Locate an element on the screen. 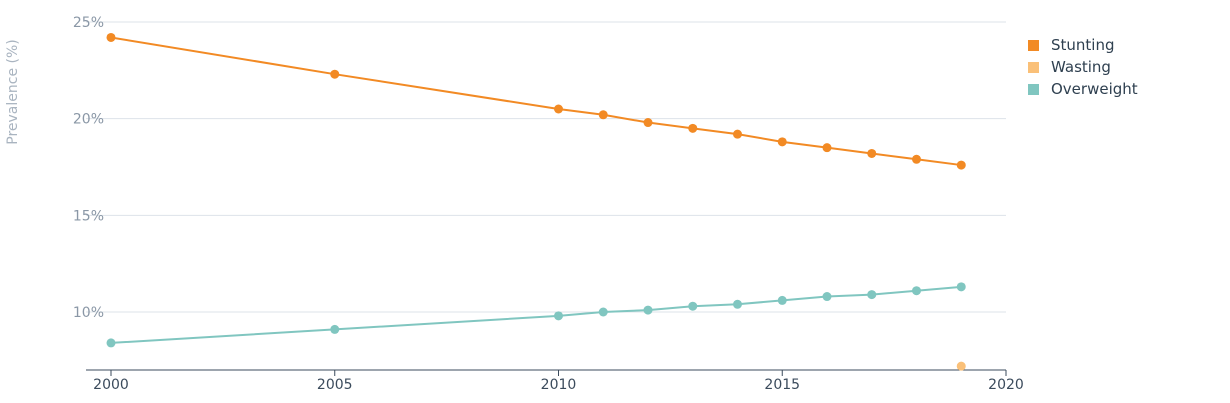 Image resolution: width=1230 pixels, height=403 pixels. legend-item-wasting: Wasting is located at coordinates (1083, 67).